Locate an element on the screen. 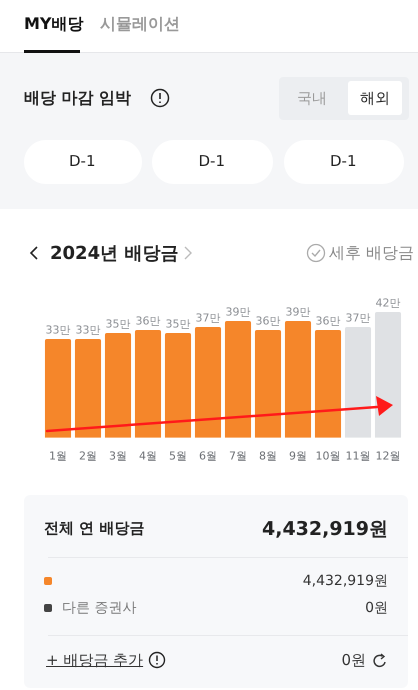  x-tick-label: 12월 is located at coordinates (388, 455).